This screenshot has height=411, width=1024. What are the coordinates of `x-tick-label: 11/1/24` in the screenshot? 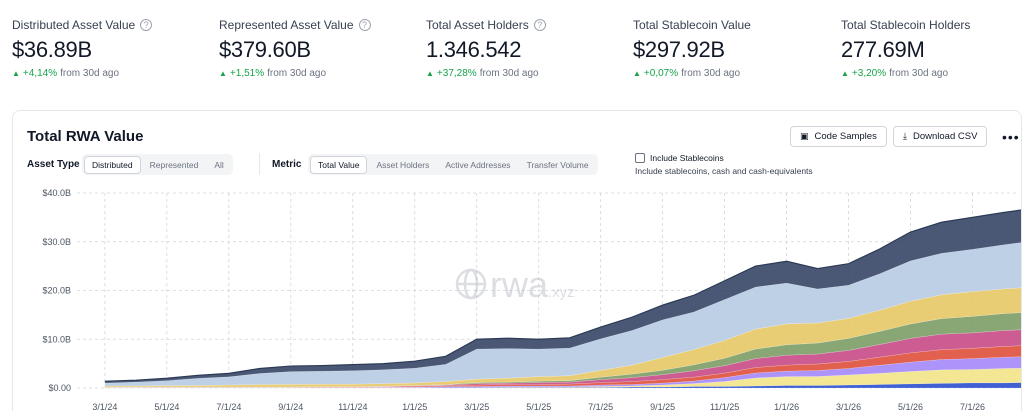 It's located at (352, 406).